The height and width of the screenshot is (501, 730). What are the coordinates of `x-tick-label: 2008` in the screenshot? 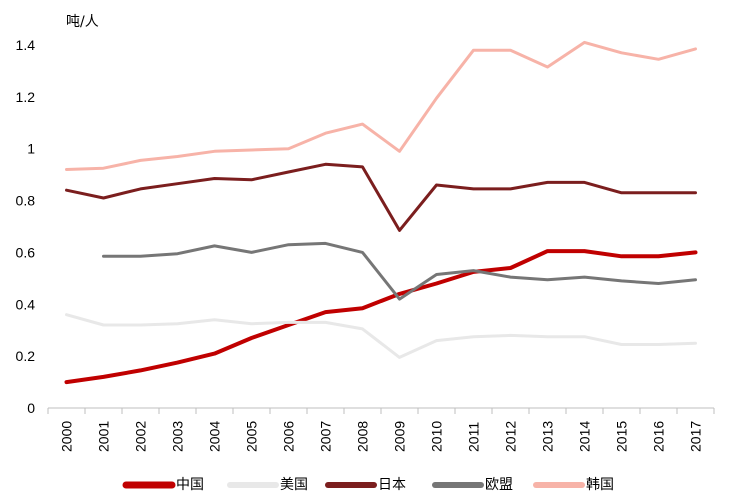 It's located at (363, 436).